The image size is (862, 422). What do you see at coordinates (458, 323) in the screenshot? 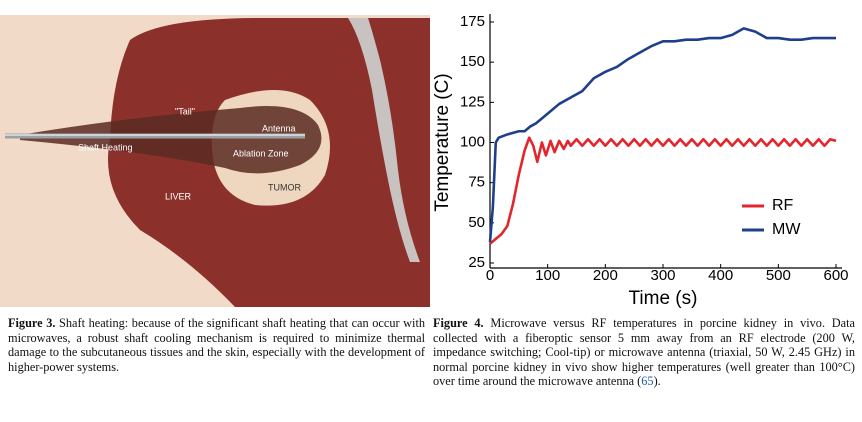
I see `caption-label: Figure 4.` at bounding box center [458, 323].